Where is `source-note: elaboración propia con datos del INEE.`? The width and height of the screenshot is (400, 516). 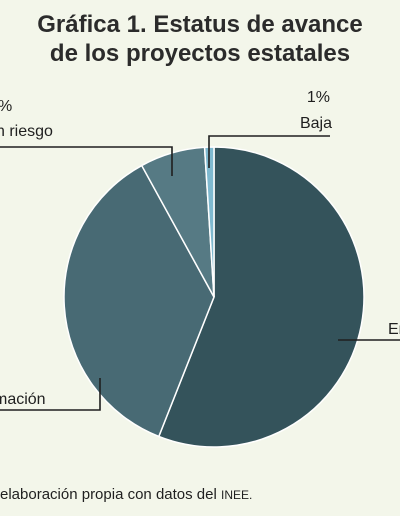
source-note: elaboración propia con datos del INEE. is located at coordinates (200, 494).